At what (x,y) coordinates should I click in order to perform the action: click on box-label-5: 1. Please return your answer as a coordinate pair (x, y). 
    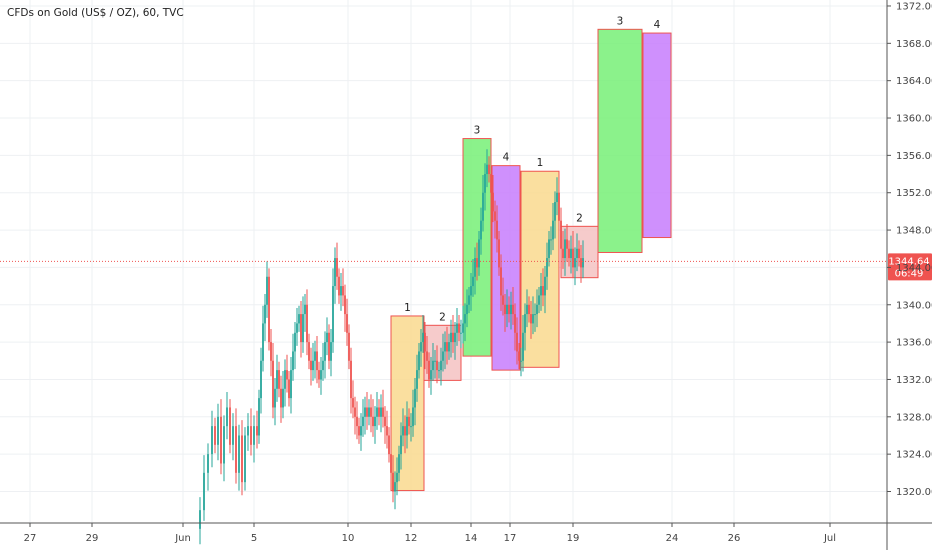
    Looking at the image, I should click on (540, 163).